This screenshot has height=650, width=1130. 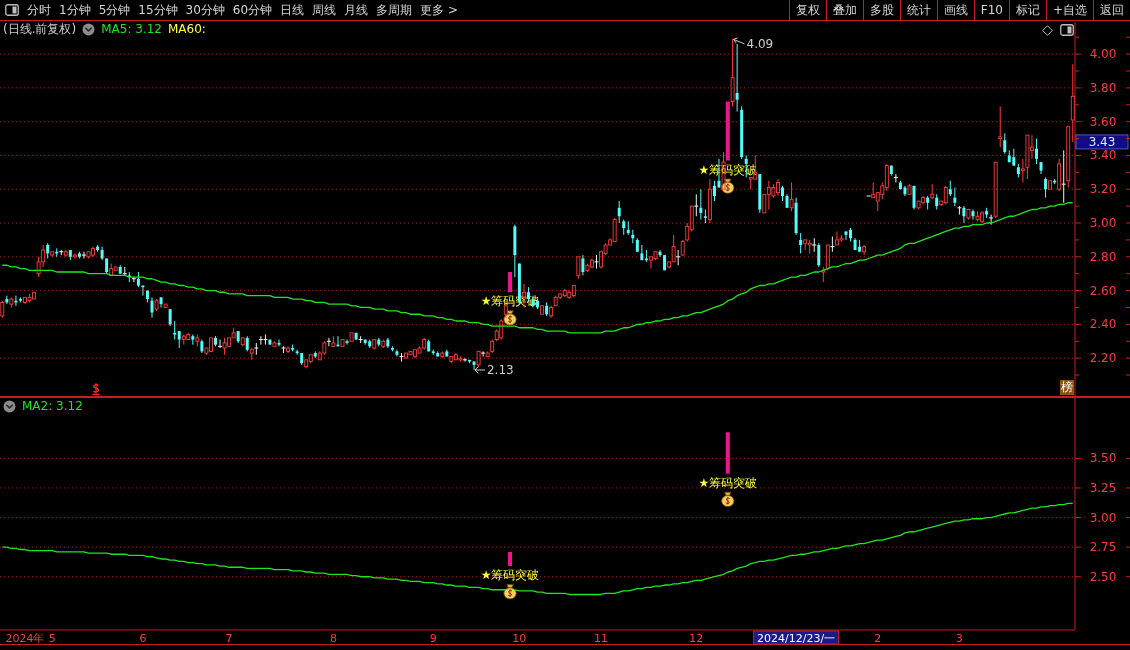 What do you see at coordinates (25, 637) in the screenshot?
I see `x-tick-label: 2024年` at bounding box center [25, 637].